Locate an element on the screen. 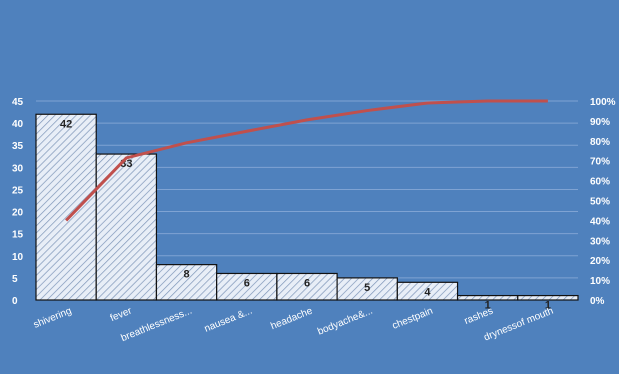 This screenshot has height=379, width=619. data-label: 5 is located at coordinates (367, 288).